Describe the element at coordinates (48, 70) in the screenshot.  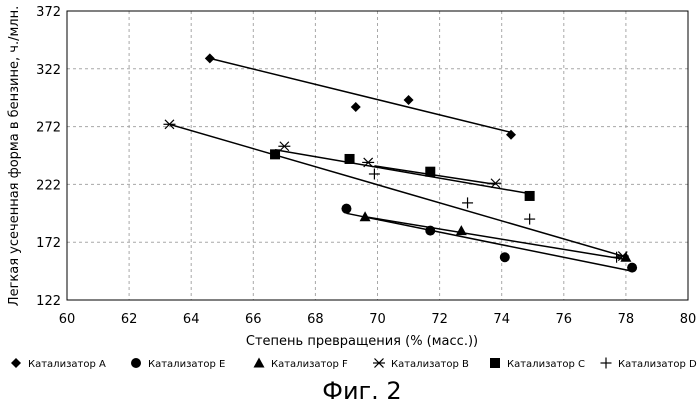
I see `y-tick-label: 322` at that location.